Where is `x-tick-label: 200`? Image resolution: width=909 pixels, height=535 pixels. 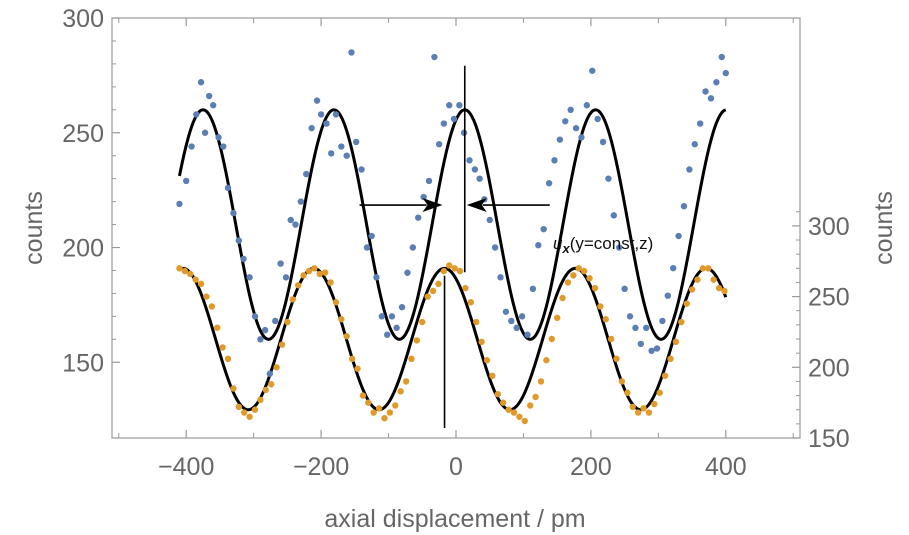
x-tick-label: 200 is located at coordinates (591, 467).